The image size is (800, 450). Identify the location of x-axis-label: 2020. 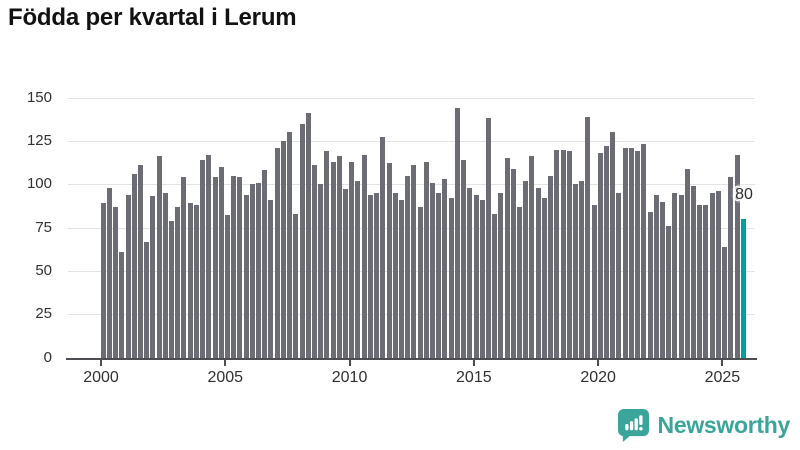
(598, 377).